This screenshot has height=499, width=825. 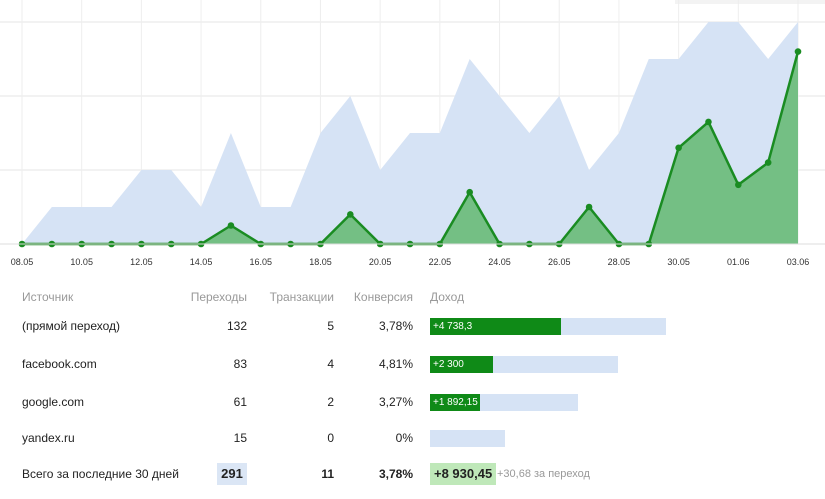 I want to click on income-bar-fill: +4 738,3, so click(x=495, y=326).